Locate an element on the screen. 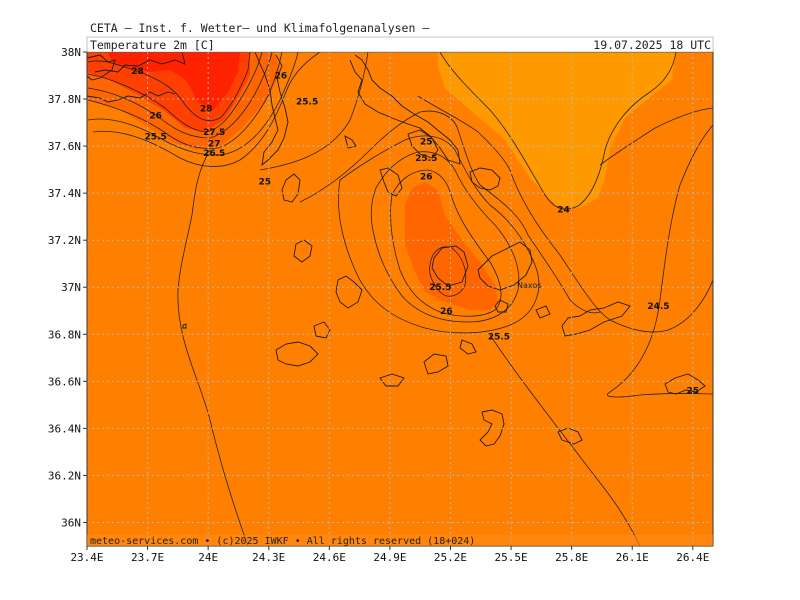  lon-tick-label: 23.4E is located at coordinates (86, 557).